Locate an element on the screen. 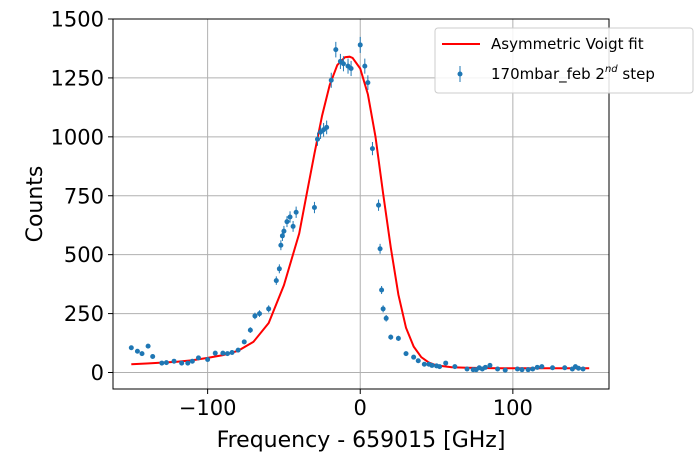 This screenshot has height=462, width=699. legend-data-label: 170mbar_feb 2nd step is located at coordinates (573, 74).